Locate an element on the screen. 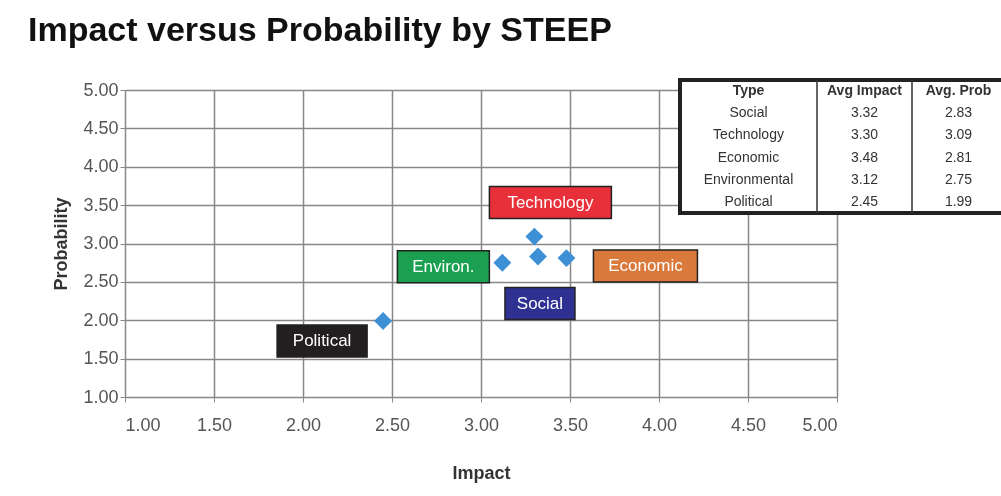 Image resolution: width=1001 pixels, height=496 pixels. y-tick-label: 4.50 is located at coordinates (101, 127).